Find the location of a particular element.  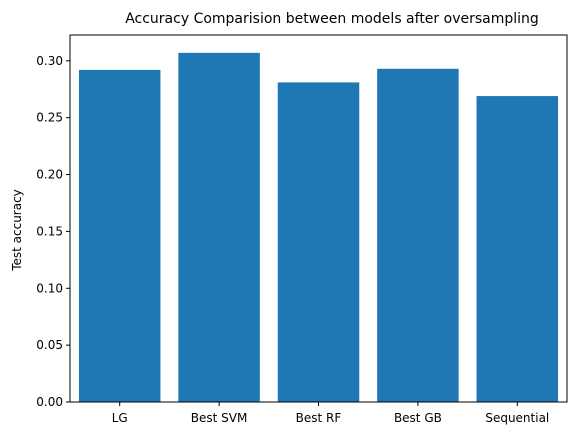

bar-sequential is located at coordinates (517, 249).